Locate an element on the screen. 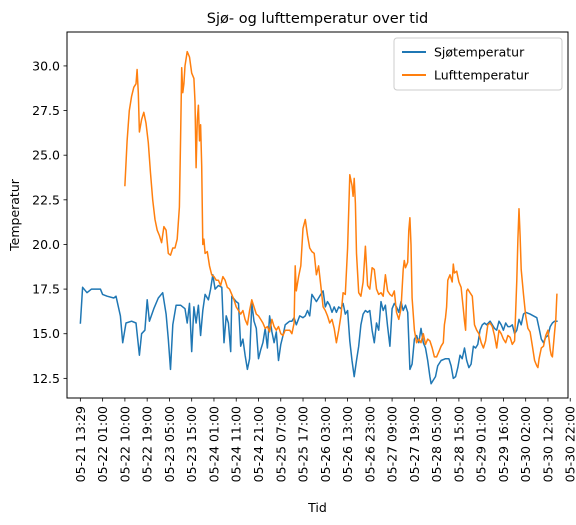 This screenshot has width=576, height=525. x-tick-label: 05-22 01:00 is located at coordinates (102, 444).